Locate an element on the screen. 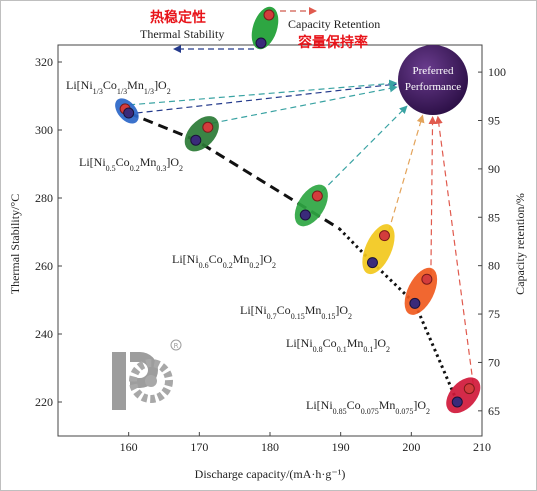 The image size is (537, 491). x-tick-label: 180 is located at coordinates (270, 447).